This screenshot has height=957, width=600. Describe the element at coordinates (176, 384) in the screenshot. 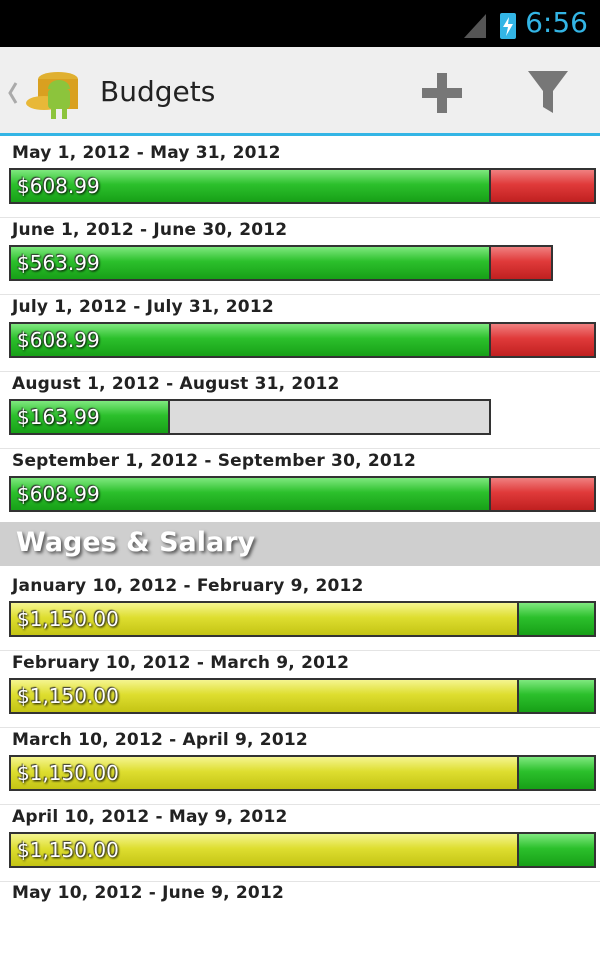

I see `period: August 1, 2012 - August 31, 2012` at that location.